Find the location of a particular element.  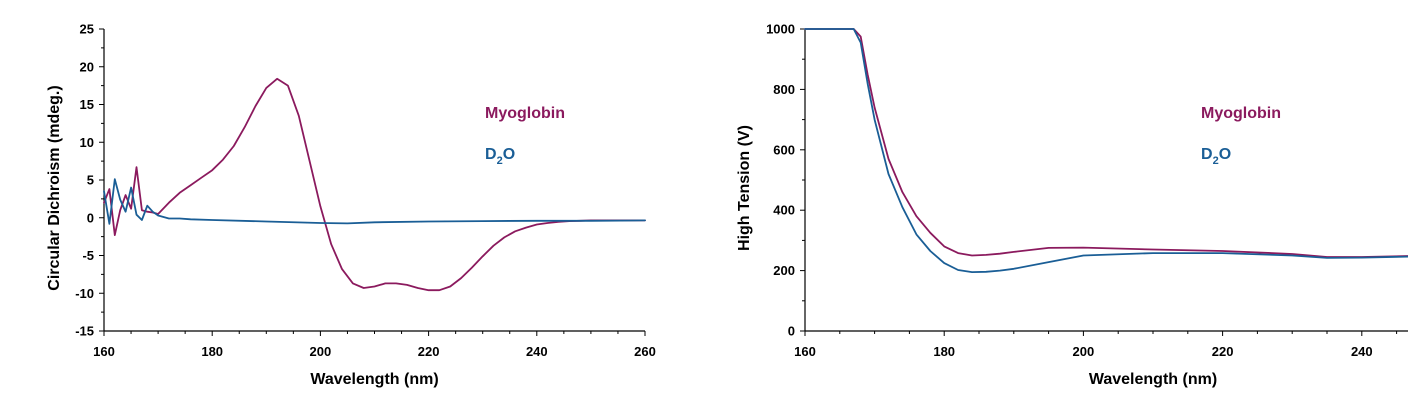

y-tick-label: 20 is located at coordinates (87, 66).